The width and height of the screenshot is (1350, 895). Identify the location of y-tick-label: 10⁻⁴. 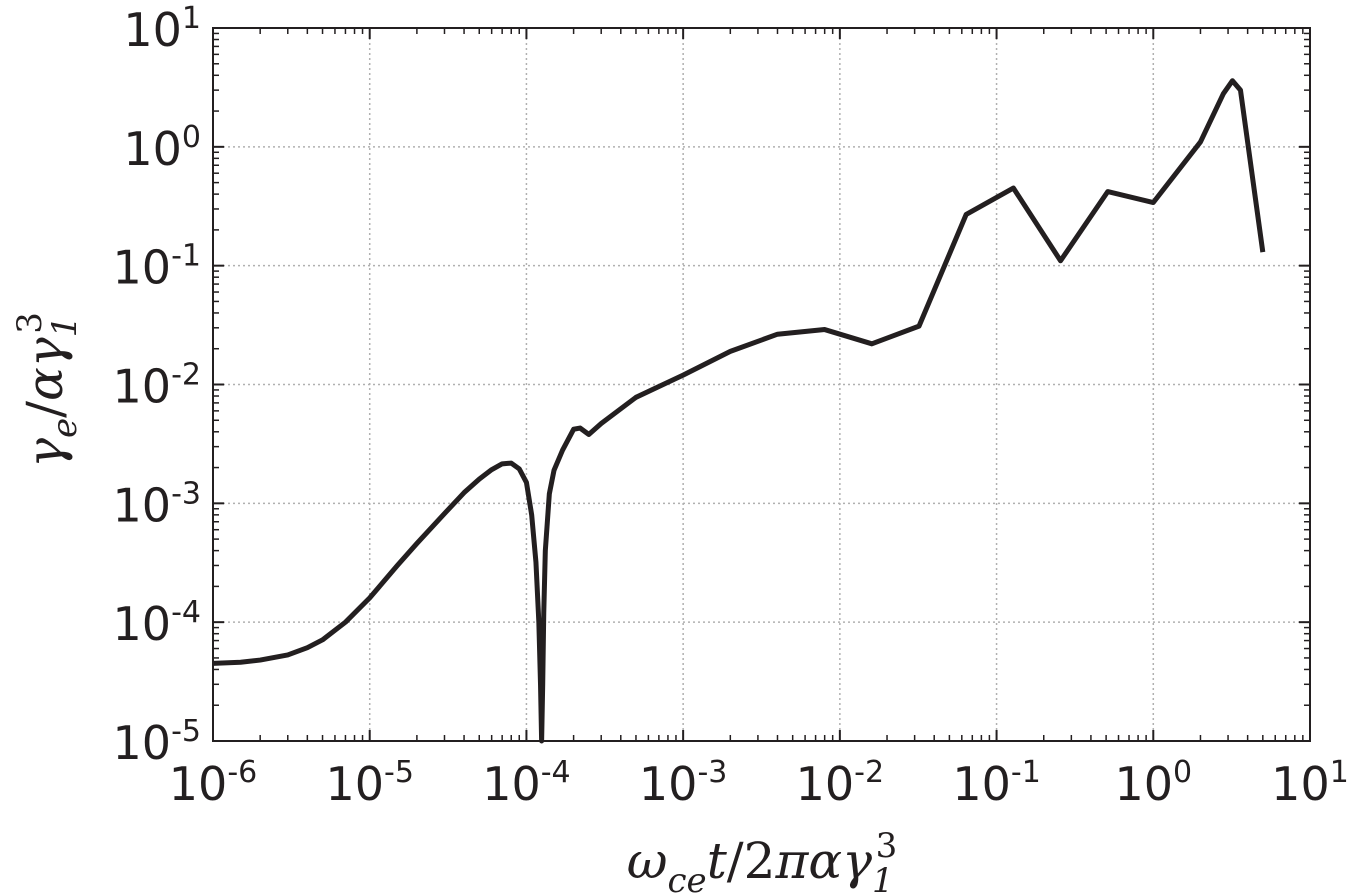
(157, 623).